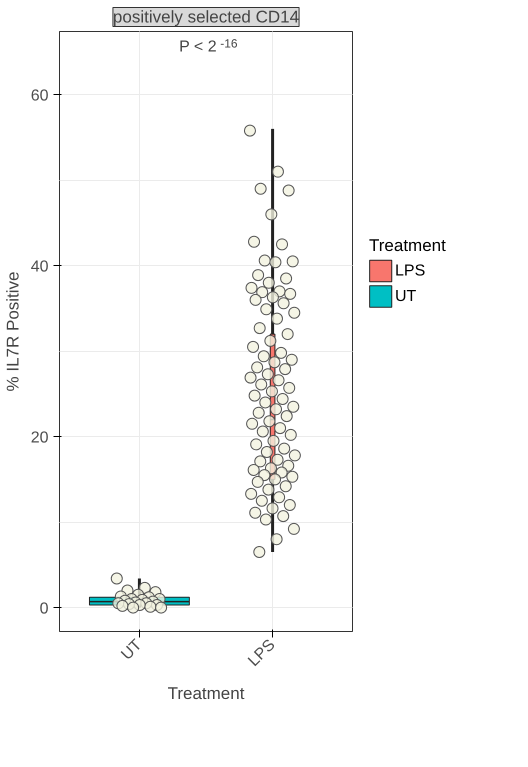 Image resolution: width=528 pixels, height=767 pixels. What do you see at coordinates (407, 245) in the screenshot?
I see `x-axis-title: Treatment` at bounding box center [407, 245].